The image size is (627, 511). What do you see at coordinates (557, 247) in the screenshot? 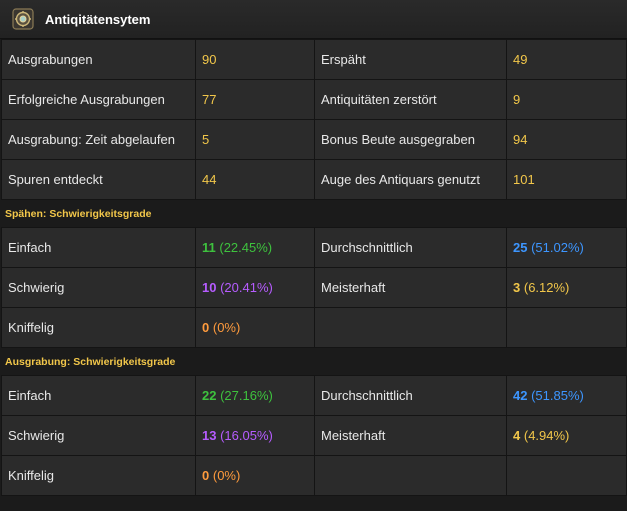
I see `difficulty-percent: (51.02%)` at bounding box center [557, 247].